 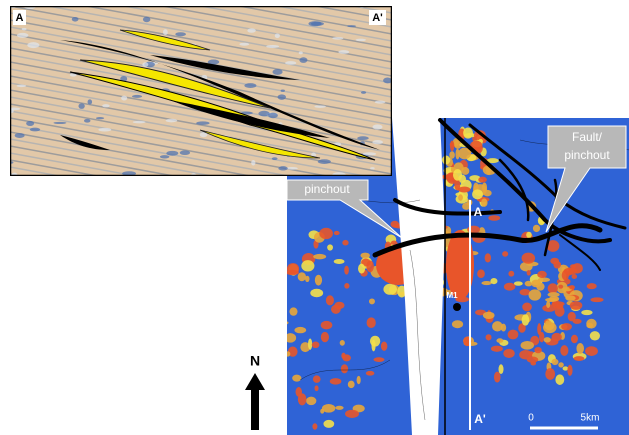 I want to click on callout-pinchout, so click(x=344, y=209).